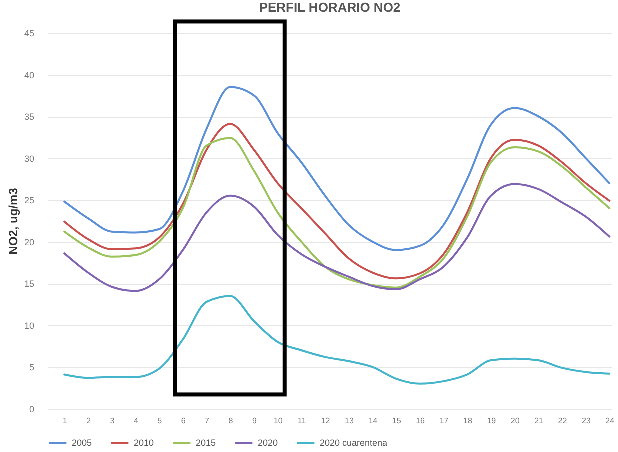 The height and width of the screenshot is (452, 618). What do you see at coordinates (31, 409) in the screenshot?
I see `y-tick-label: 0` at bounding box center [31, 409].